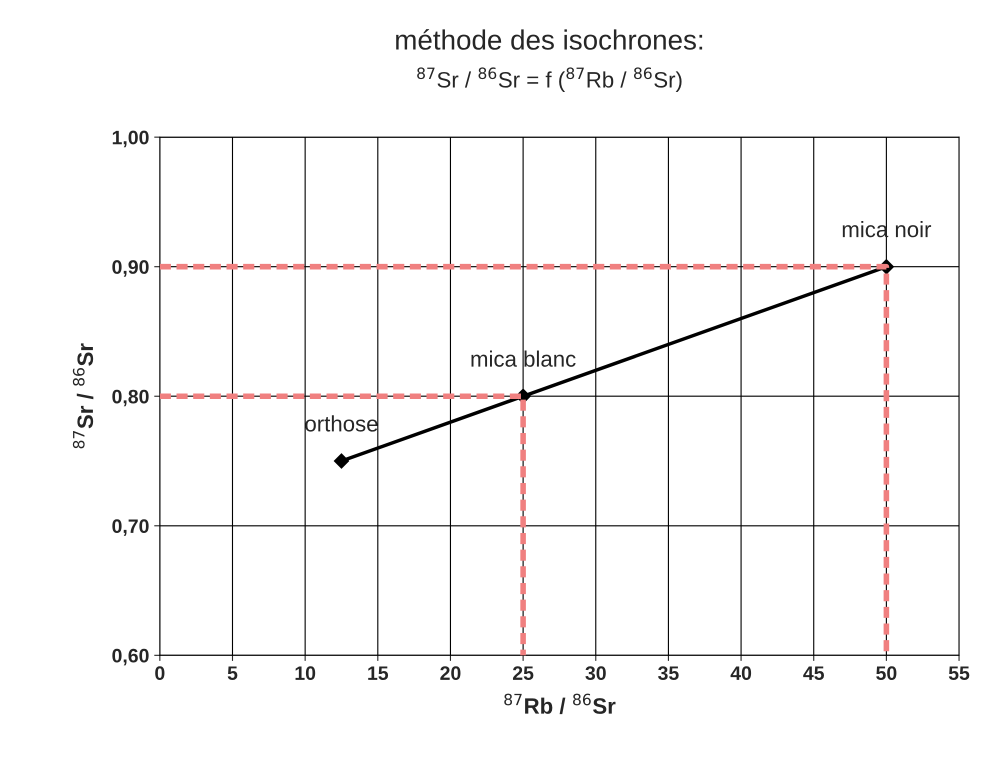 The image size is (999, 762). Describe the element at coordinates (595, 673) in the screenshot. I see `x-tick-label: 30` at that location.